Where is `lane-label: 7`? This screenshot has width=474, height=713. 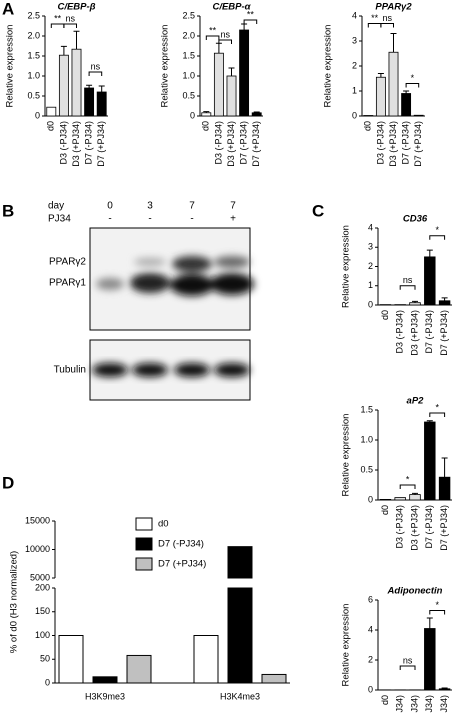 lane-label: 7 is located at coordinates (192, 206).